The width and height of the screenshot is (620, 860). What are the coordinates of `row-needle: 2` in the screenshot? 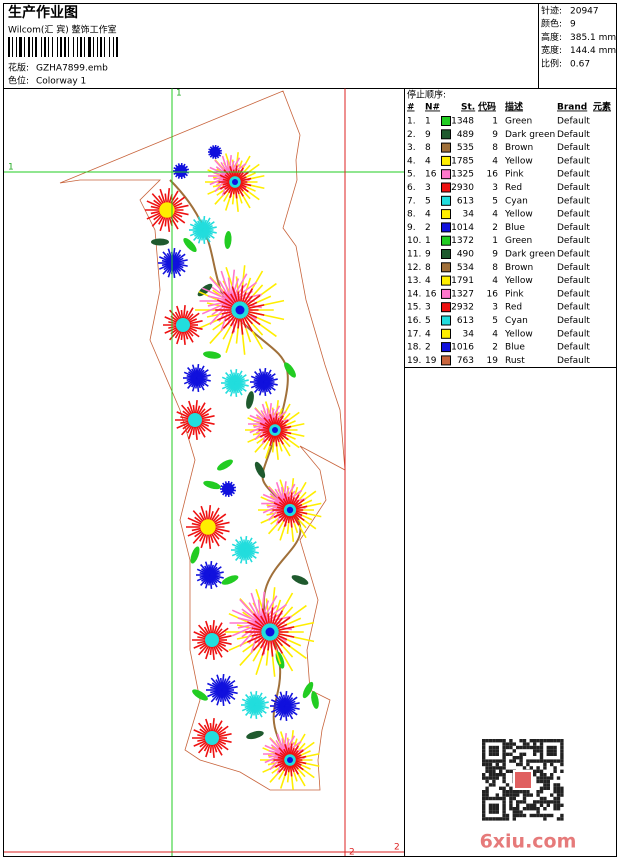 It's located at (428, 348).